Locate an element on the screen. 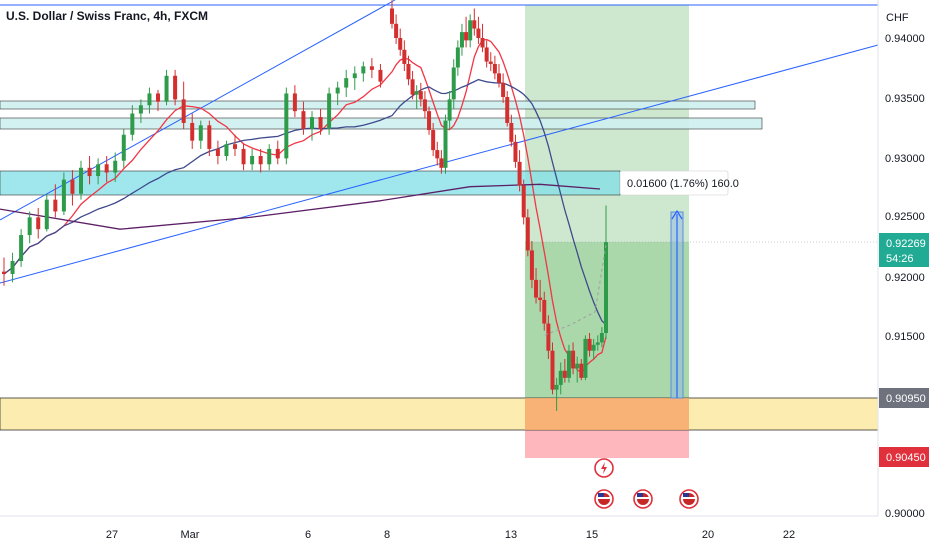 The height and width of the screenshot is (550, 932). x-tick-label: 20 is located at coordinates (708, 535).